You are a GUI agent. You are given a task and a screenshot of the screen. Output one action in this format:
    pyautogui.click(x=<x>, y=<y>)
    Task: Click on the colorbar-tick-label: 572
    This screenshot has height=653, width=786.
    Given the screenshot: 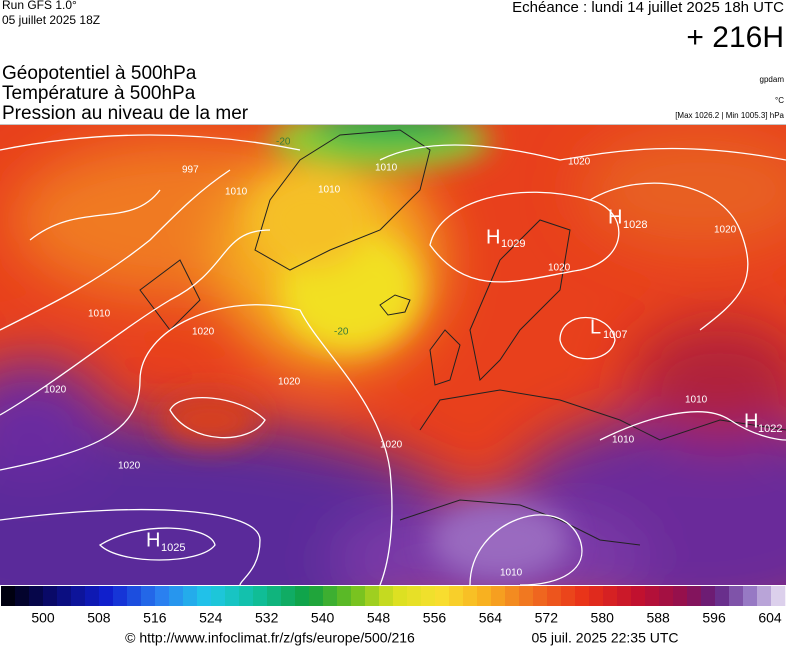 What is the action you would take?
    pyautogui.click(x=547, y=618)
    